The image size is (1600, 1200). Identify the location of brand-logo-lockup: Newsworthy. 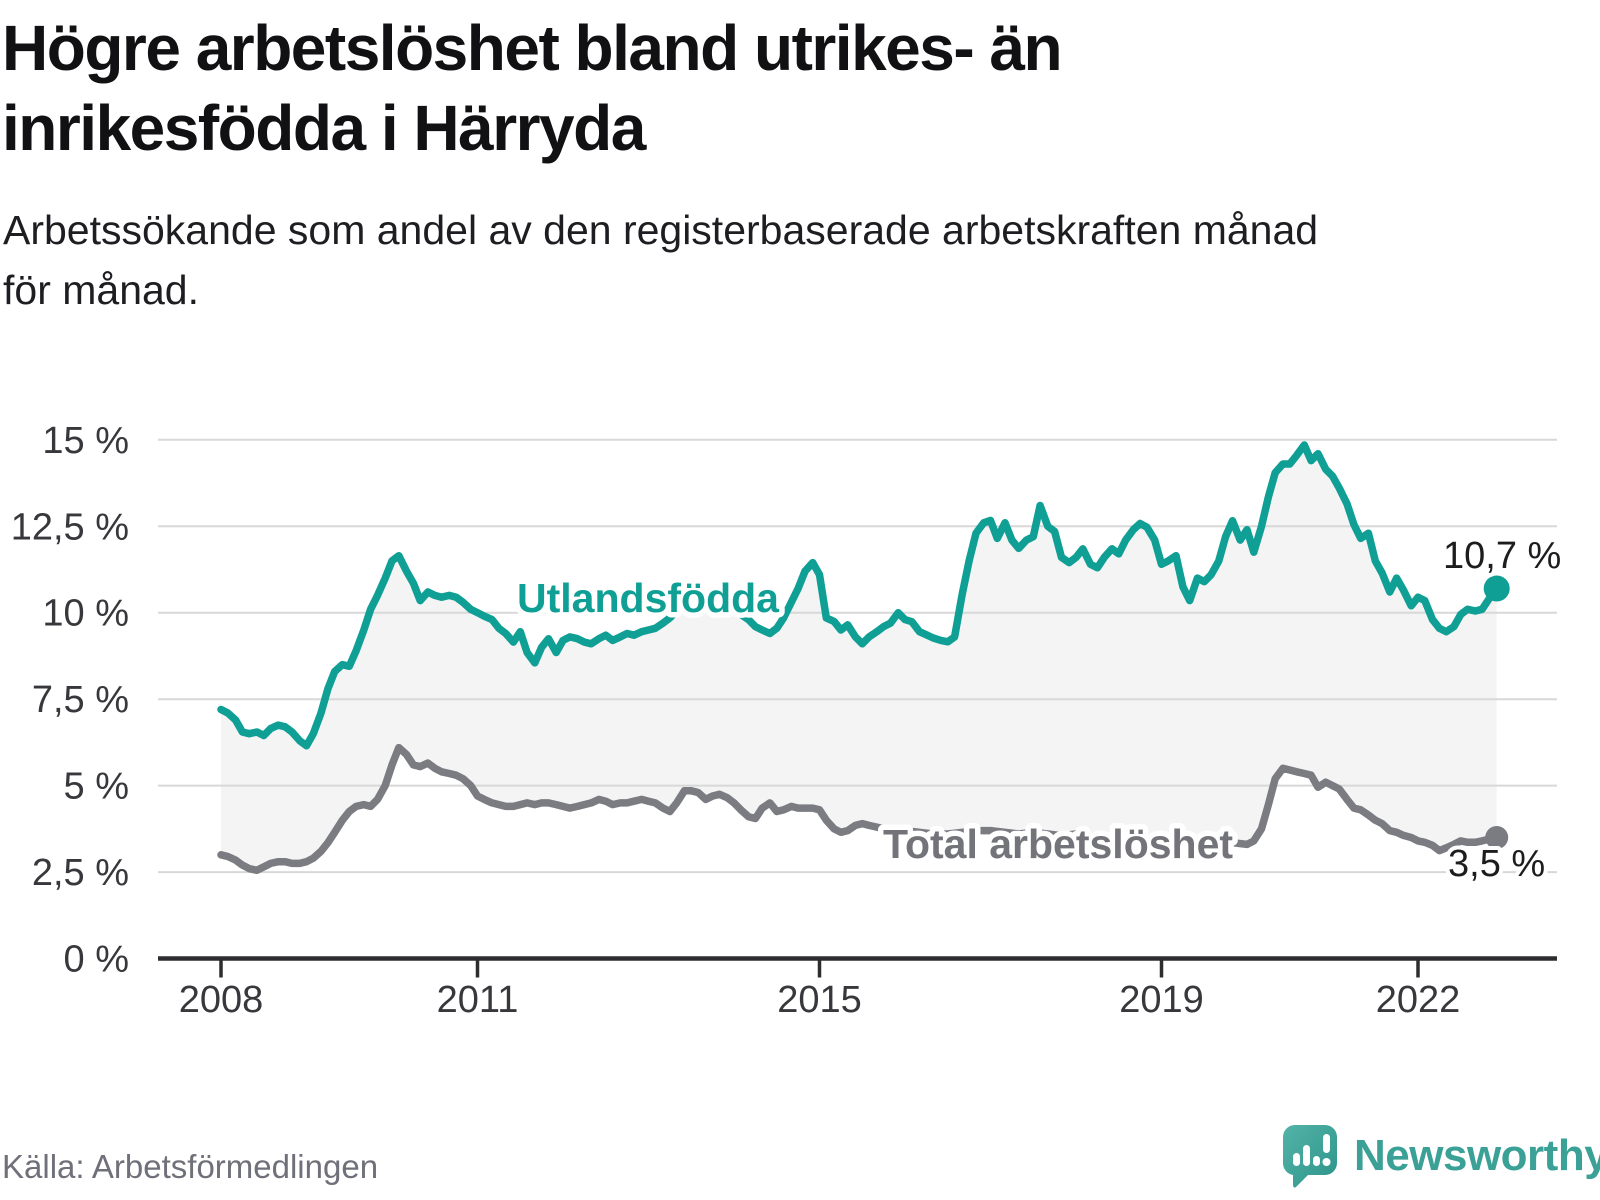
(1441, 1156).